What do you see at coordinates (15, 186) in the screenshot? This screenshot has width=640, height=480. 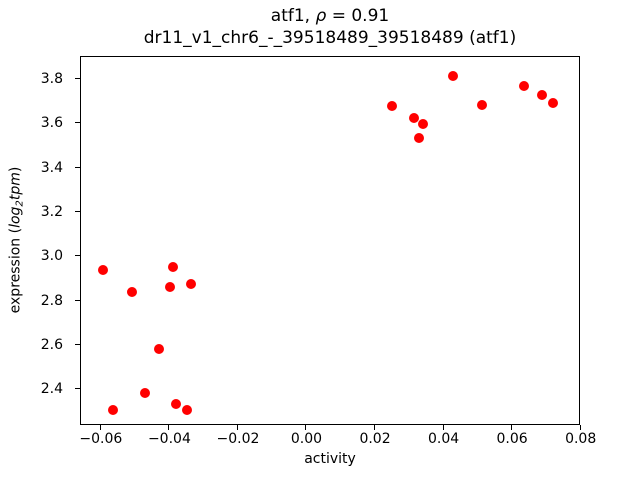 I see `y-axis-label-tpm: tpm` at bounding box center [15, 186].